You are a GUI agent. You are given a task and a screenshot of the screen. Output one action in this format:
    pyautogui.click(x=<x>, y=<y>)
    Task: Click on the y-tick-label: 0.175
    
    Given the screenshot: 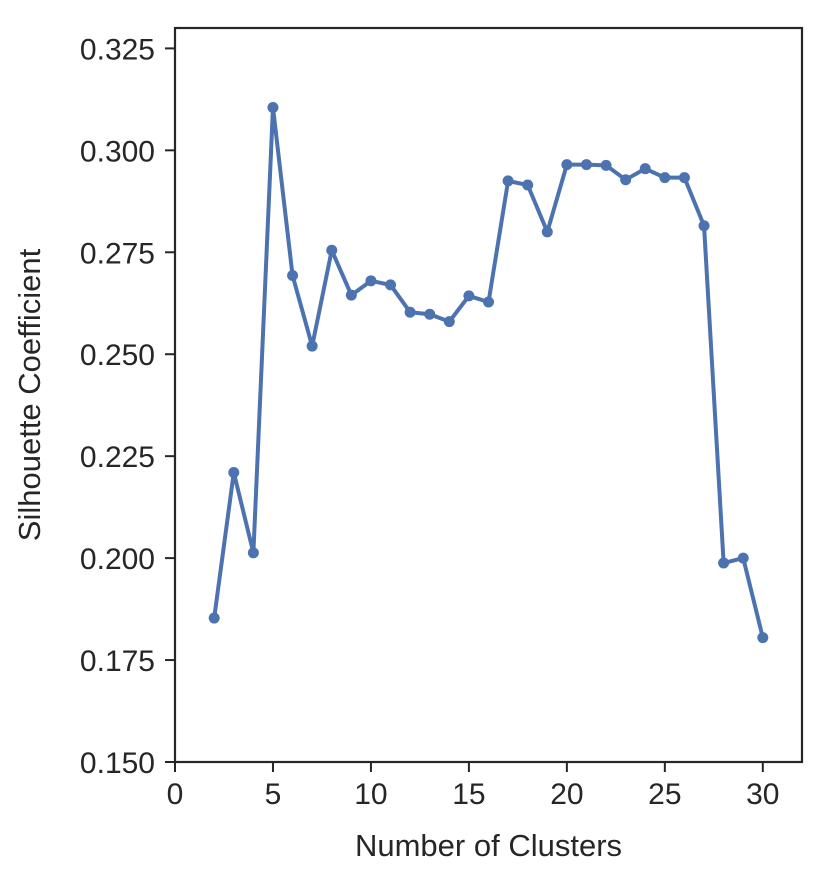 What is the action you would take?
    pyautogui.click(x=117, y=661)
    